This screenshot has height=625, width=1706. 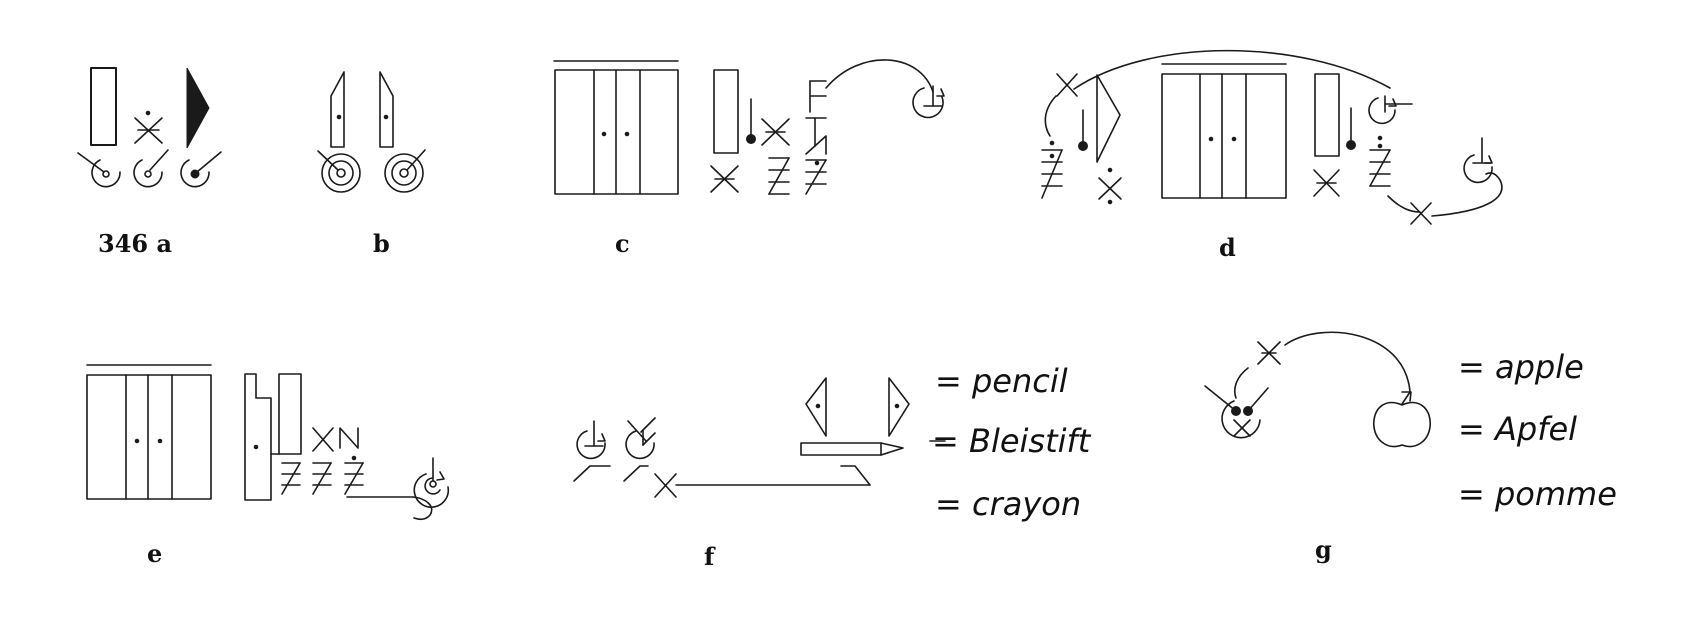 What do you see at coordinates (1517, 429) in the screenshot?
I see `word-apfel: = Apfel` at bounding box center [1517, 429].